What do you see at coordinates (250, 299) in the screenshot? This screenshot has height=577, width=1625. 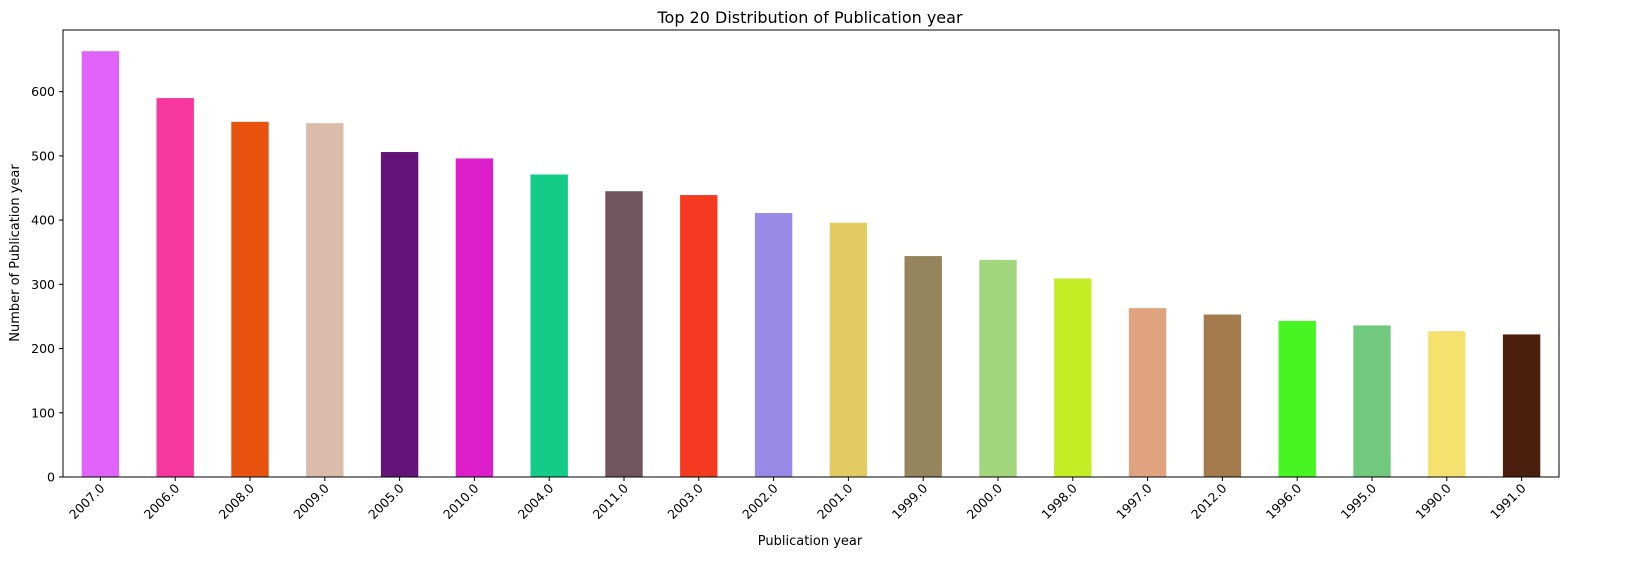 I see `bar-2008.0` at bounding box center [250, 299].